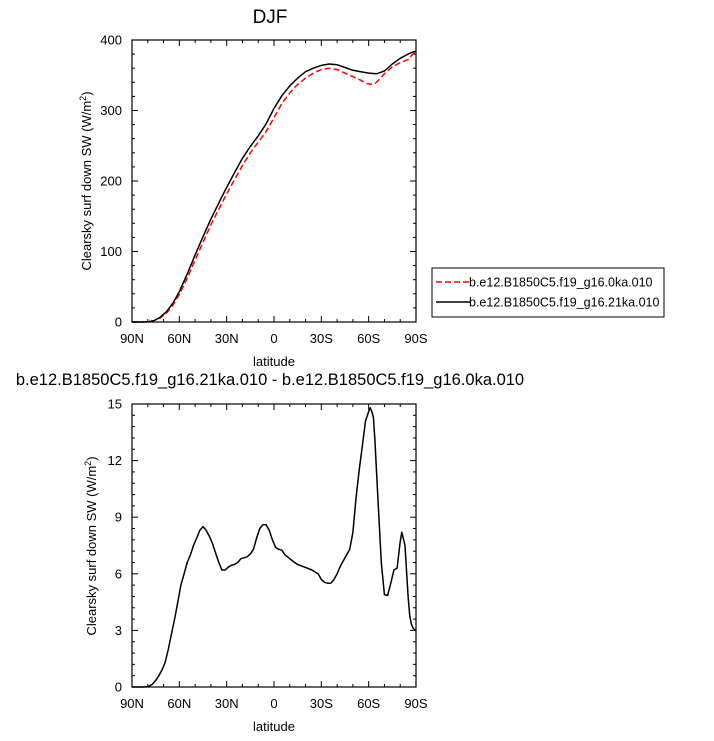 This screenshot has width=714, height=741. What do you see at coordinates (111, 181) in the screenshot?
I see `top-y-tick-label: 200` at bounding box center [111, 181].